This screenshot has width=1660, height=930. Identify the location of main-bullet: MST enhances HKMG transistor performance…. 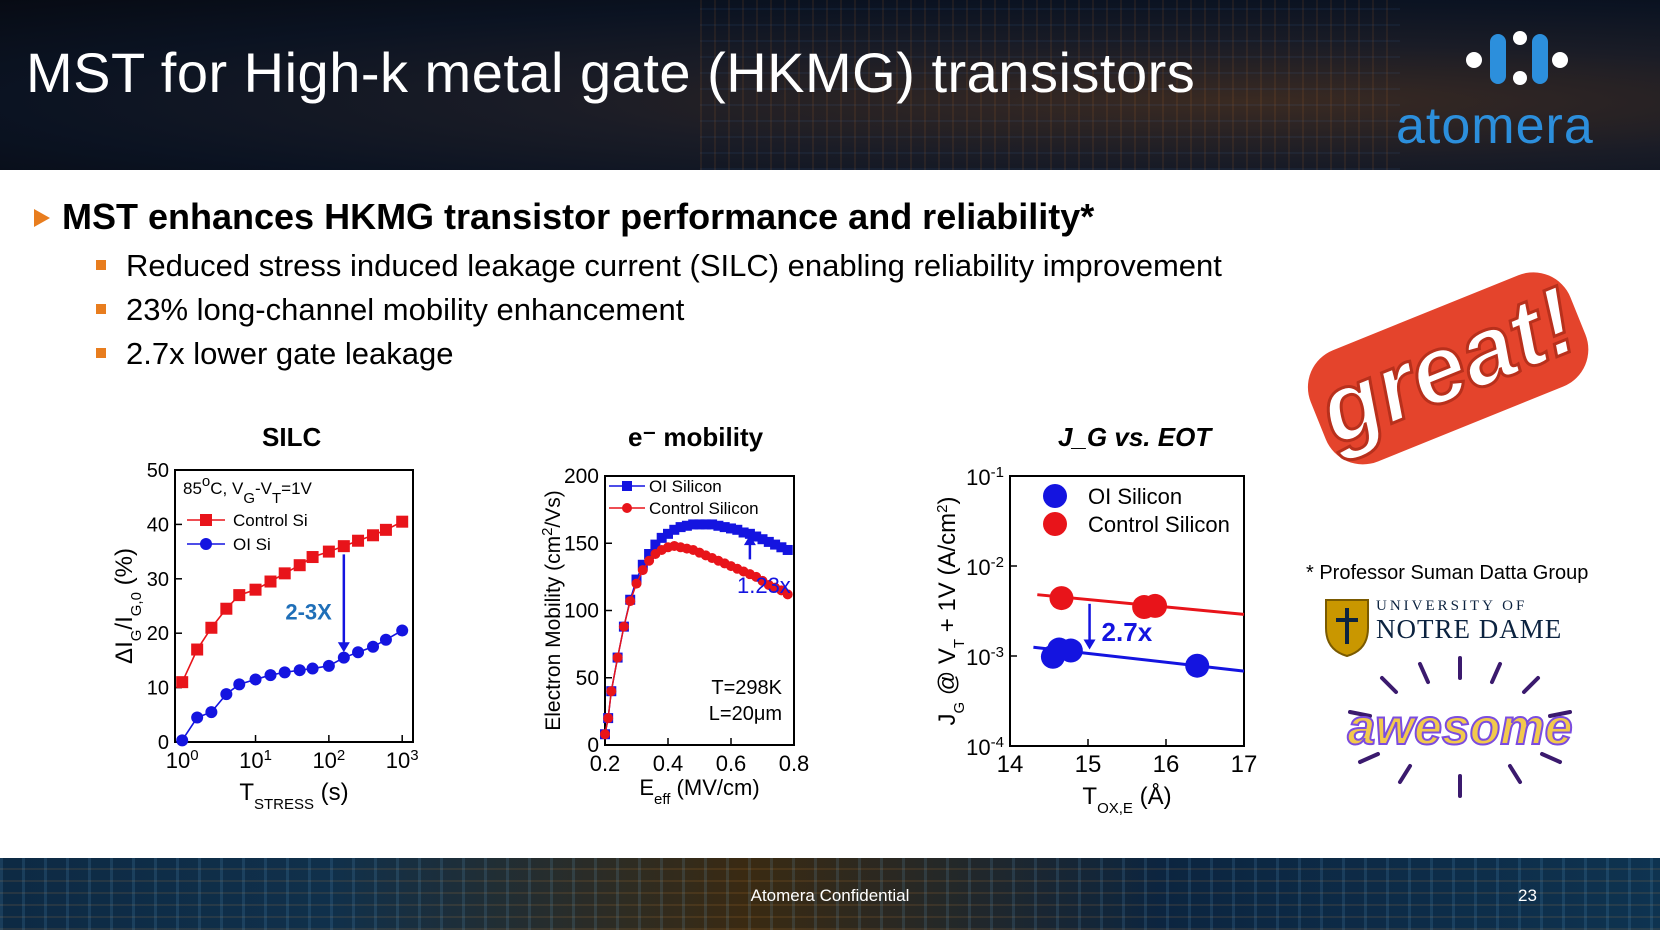
(564, 217).